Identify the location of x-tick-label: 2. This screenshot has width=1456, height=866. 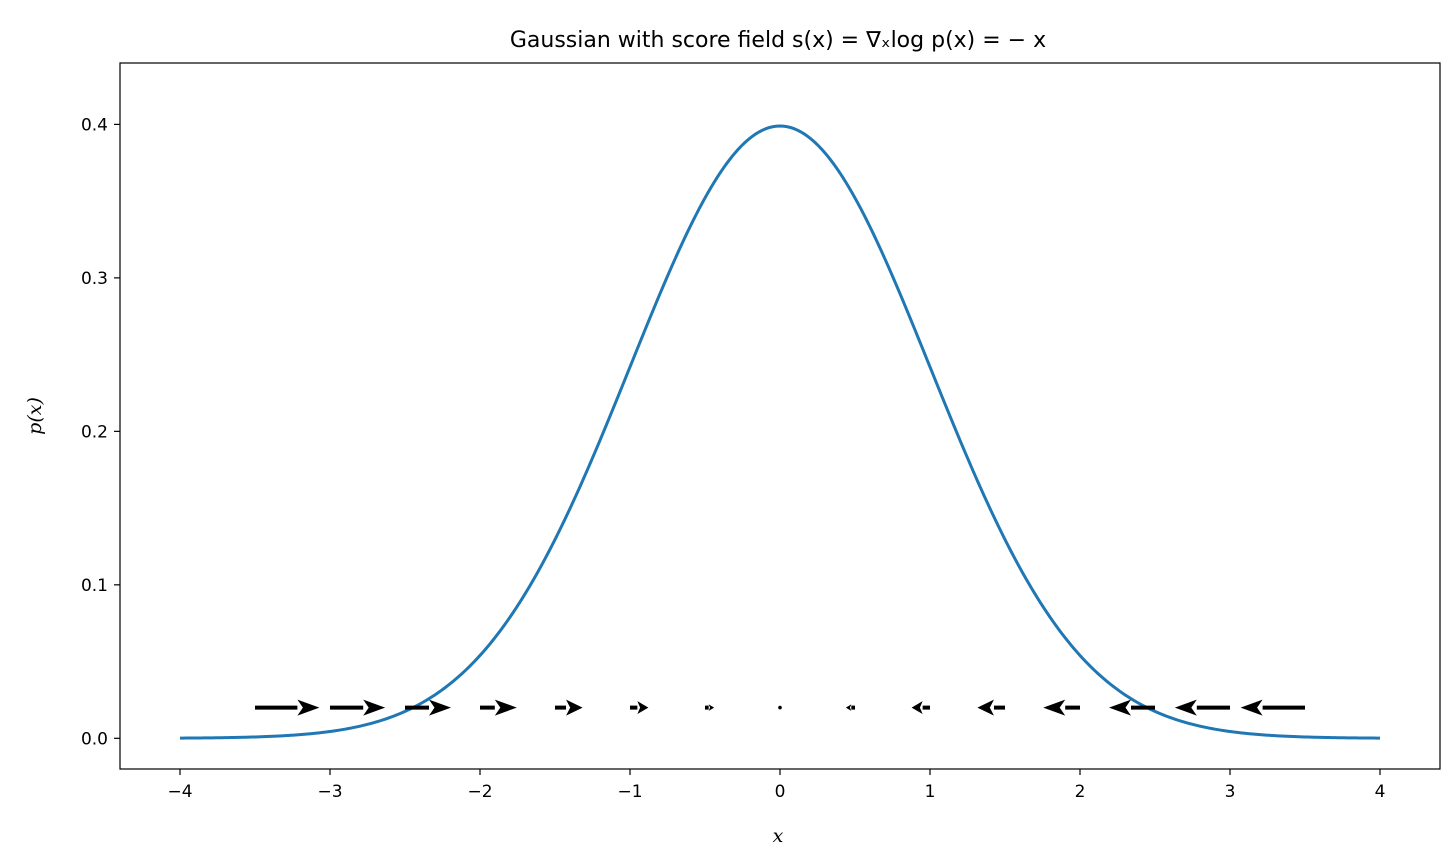
(1080, 792).